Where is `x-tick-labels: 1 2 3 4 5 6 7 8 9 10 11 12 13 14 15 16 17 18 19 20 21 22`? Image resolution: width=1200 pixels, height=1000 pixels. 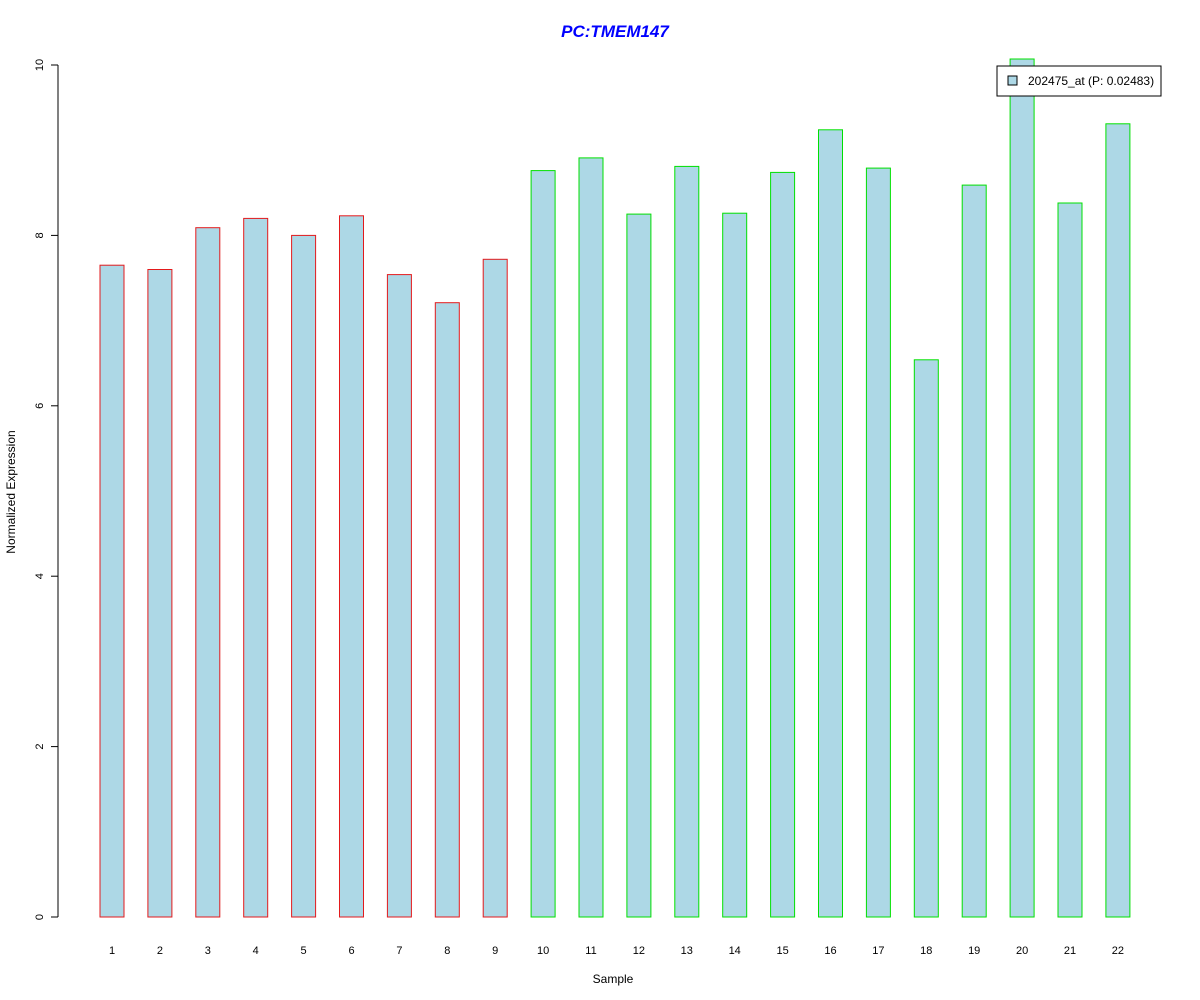
x-tick-labels: 1 2 3 4 5 6 7 8 9 10 11 12 13 14 15 16 17 18 19 20 21 22 is located at coordinates (616, 951).